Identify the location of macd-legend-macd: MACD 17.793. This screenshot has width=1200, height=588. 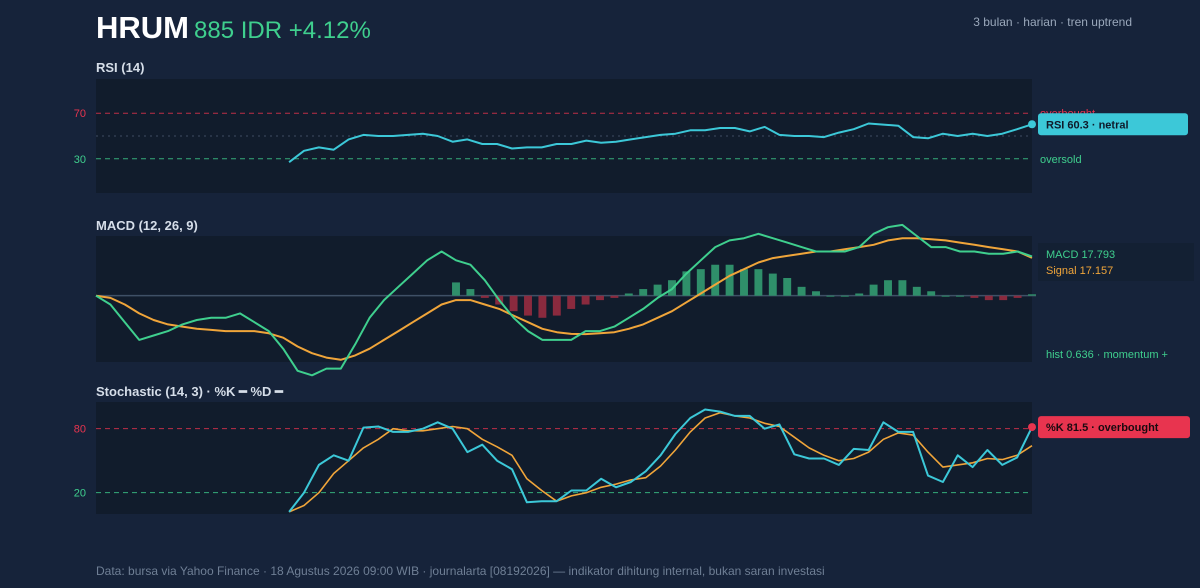
(1080, 255).